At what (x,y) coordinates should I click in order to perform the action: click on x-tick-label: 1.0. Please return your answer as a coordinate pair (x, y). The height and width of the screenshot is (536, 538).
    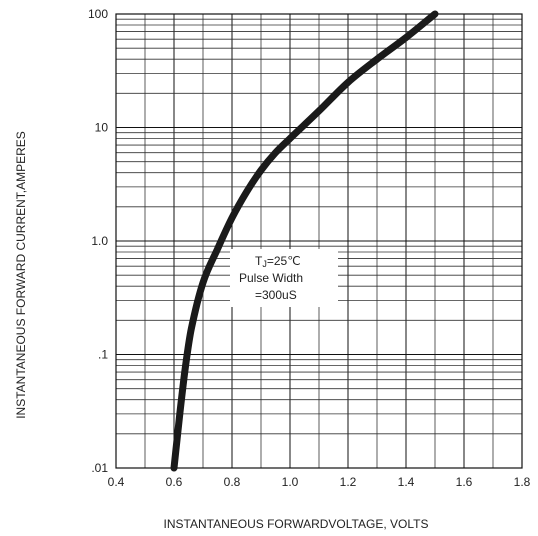
    Looking at the image, I should click on (290, 482).